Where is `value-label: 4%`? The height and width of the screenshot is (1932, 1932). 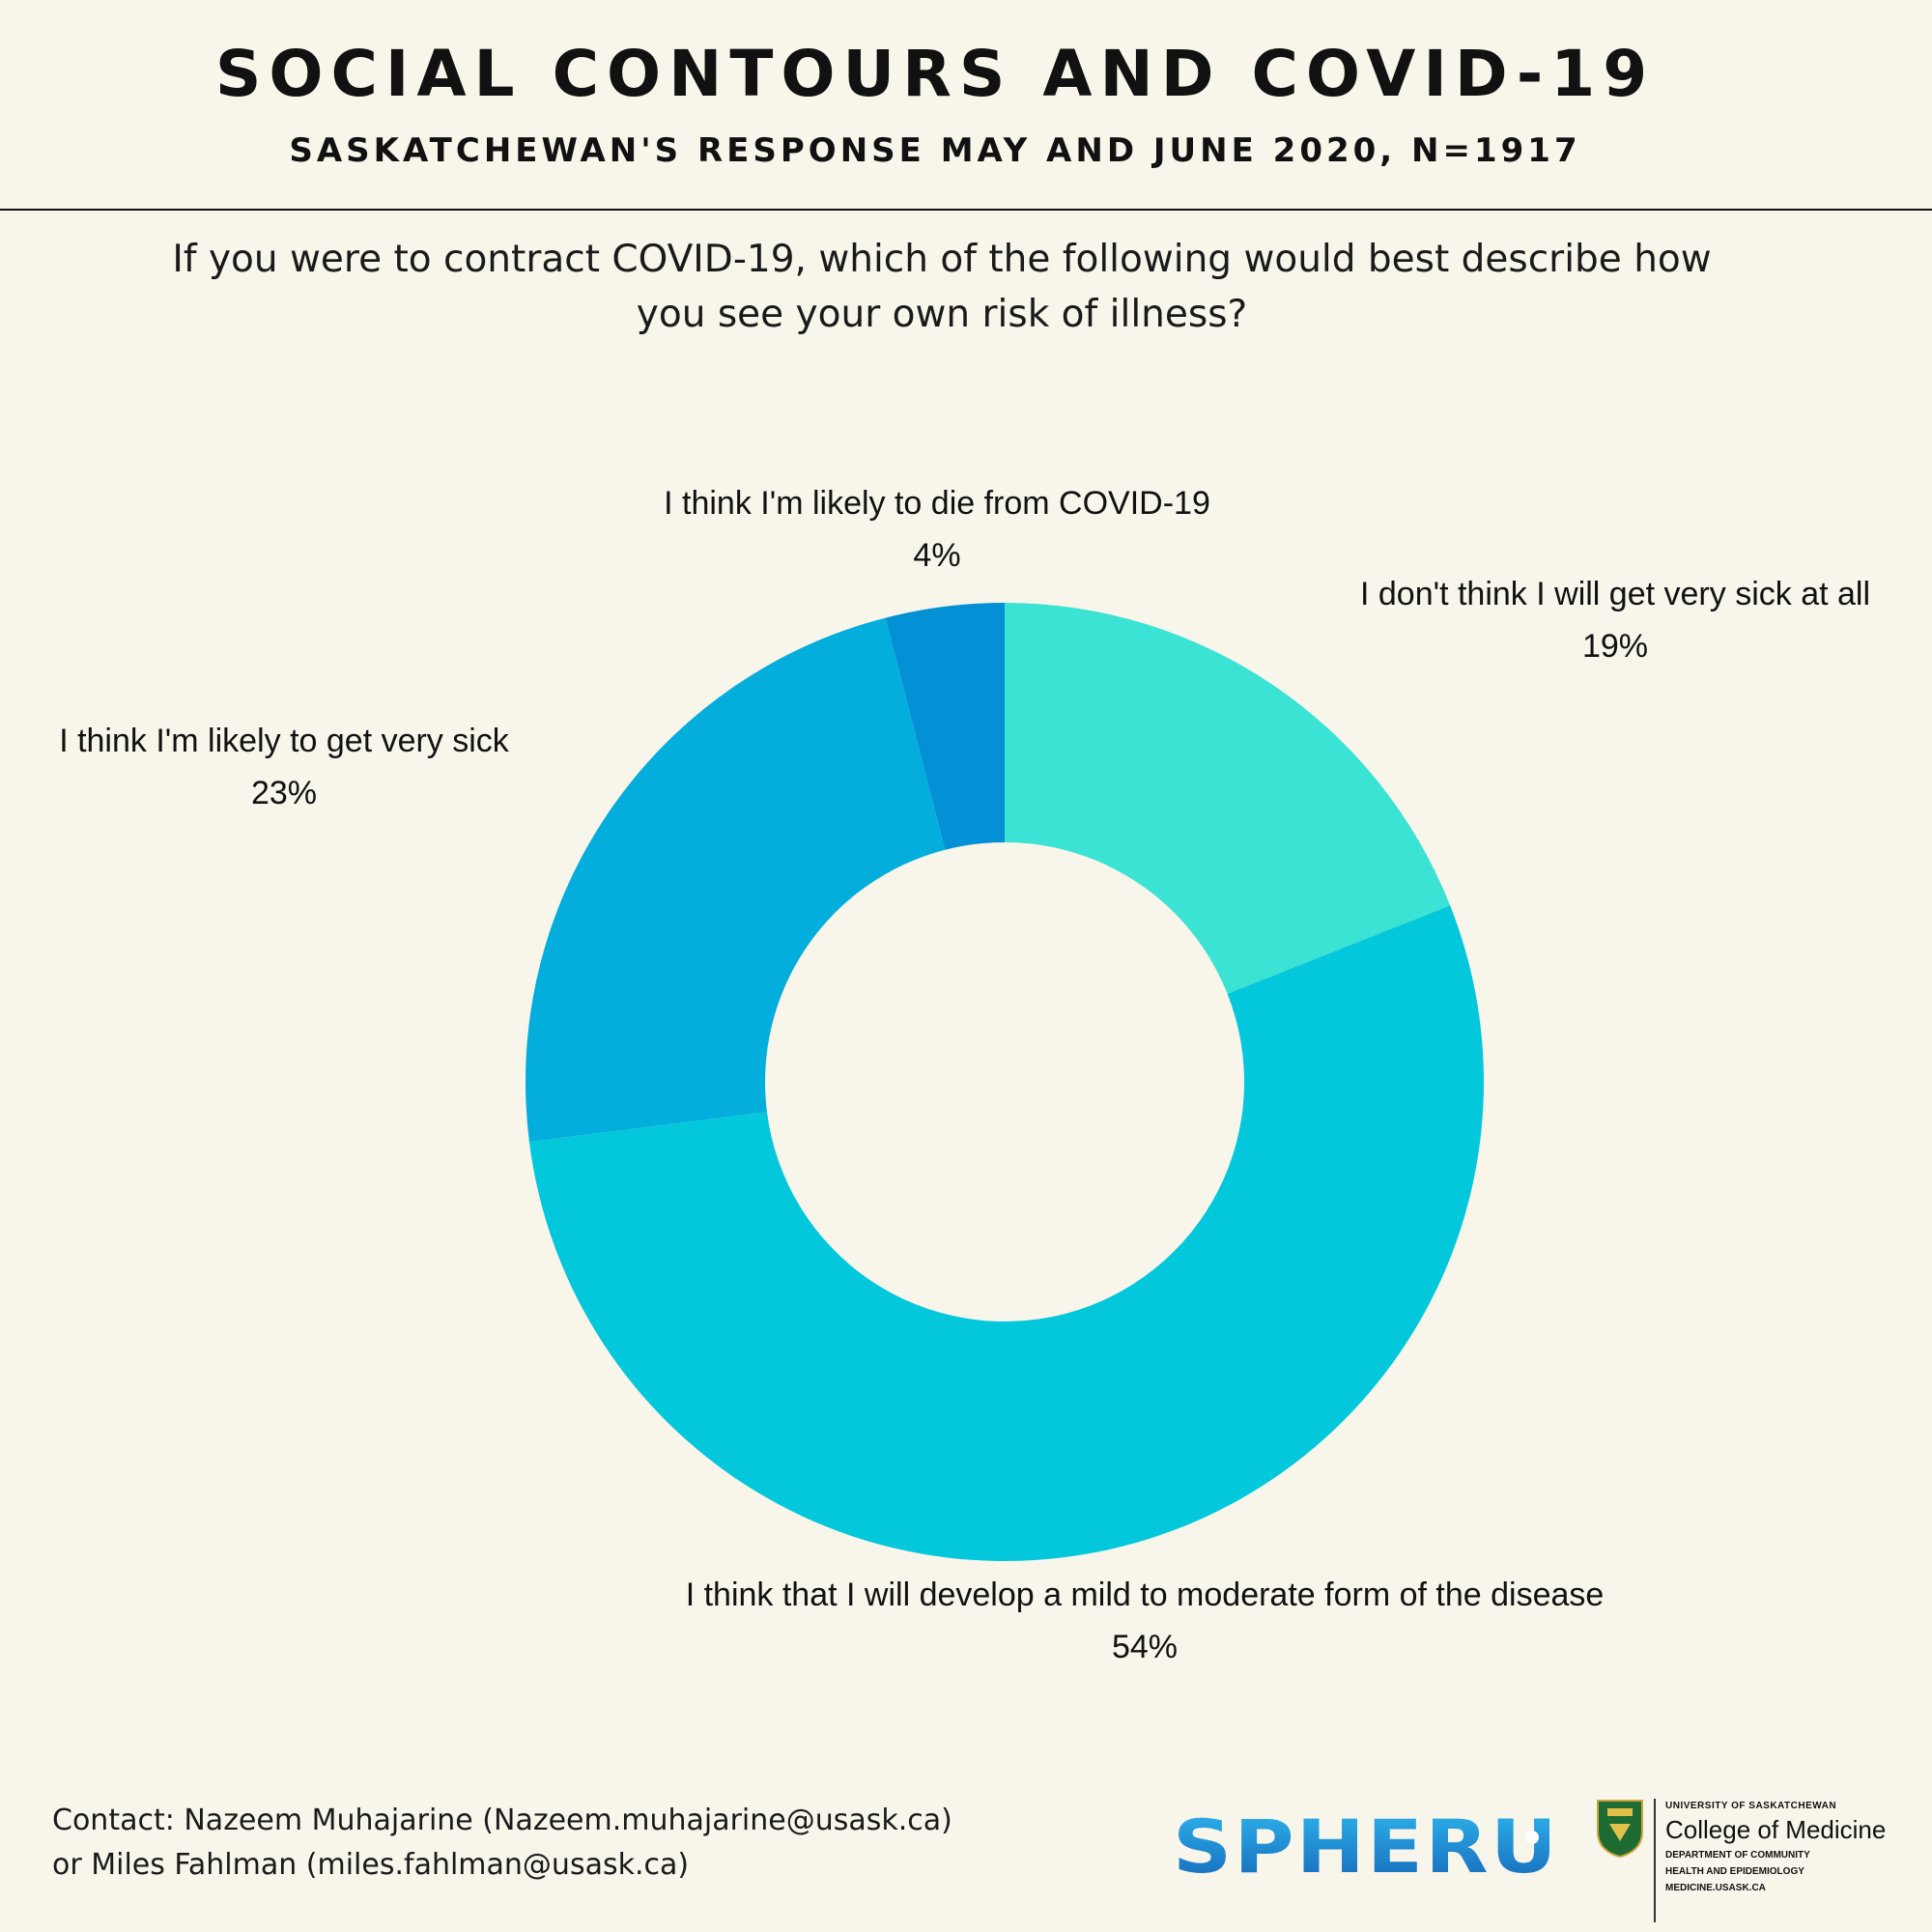
value-label: 4% is located at coordinates (937, 555).